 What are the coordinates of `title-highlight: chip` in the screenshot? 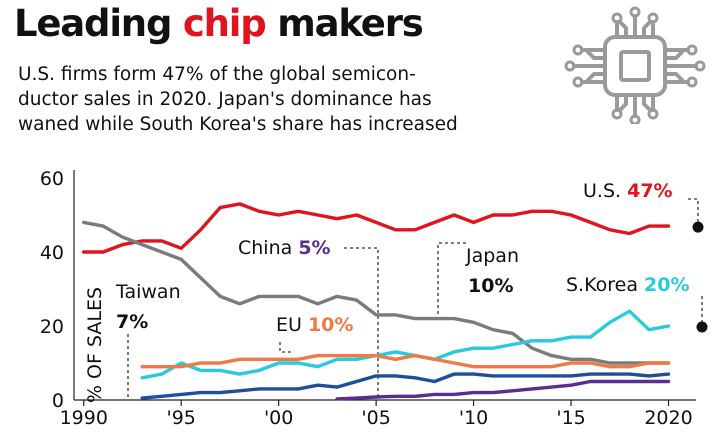 It's located at (224, 23).